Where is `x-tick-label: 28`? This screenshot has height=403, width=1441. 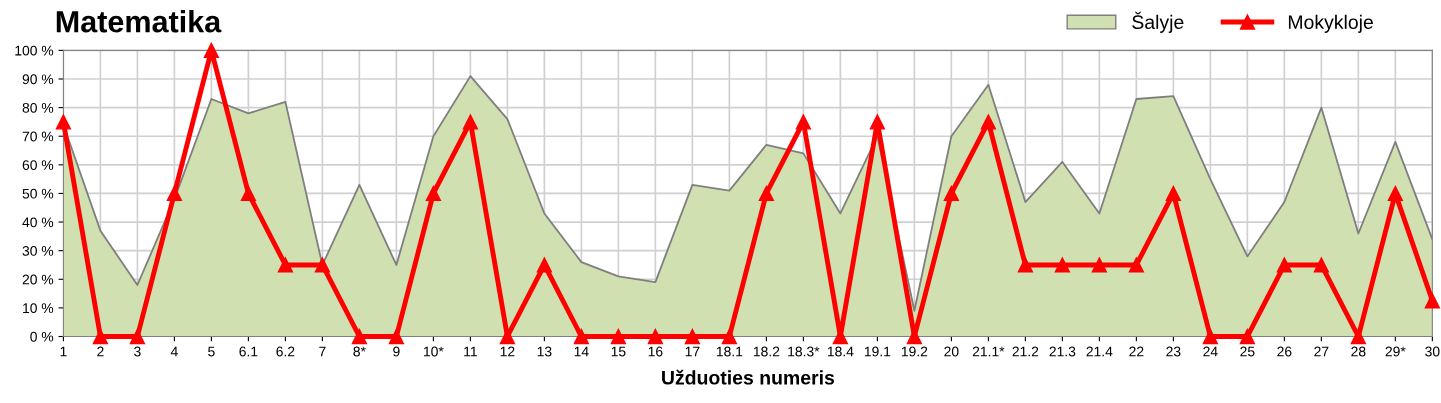 x-tick-label: 28 is located at coordinates (1358, 351).